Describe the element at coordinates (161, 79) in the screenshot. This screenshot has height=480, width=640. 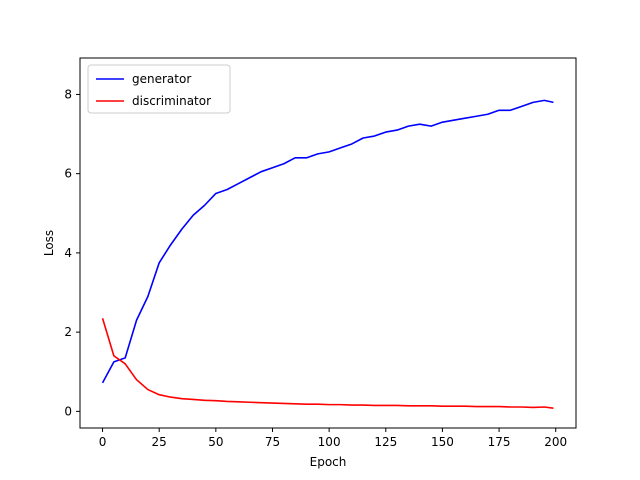
I see `legend-label-generator: generator` at that location.